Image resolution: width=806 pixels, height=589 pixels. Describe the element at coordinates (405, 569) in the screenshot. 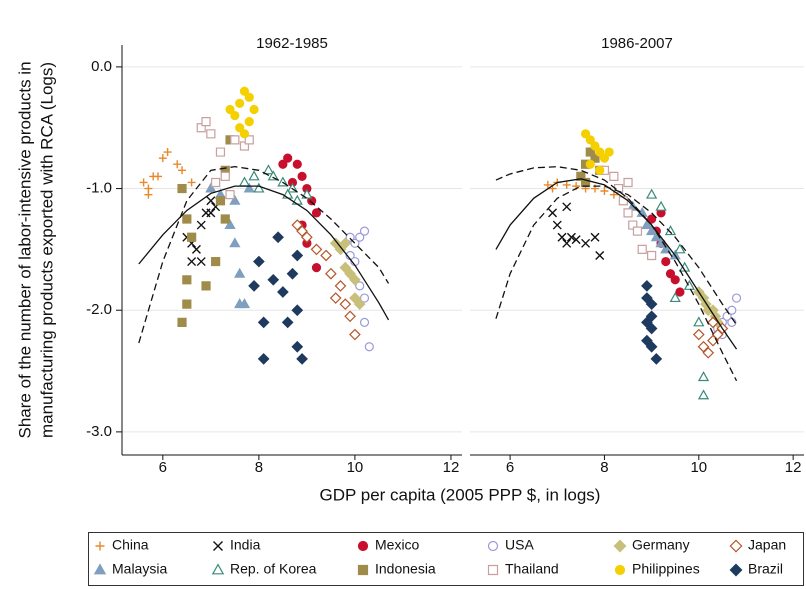

I see `legend-label: Indonesia` at that location.